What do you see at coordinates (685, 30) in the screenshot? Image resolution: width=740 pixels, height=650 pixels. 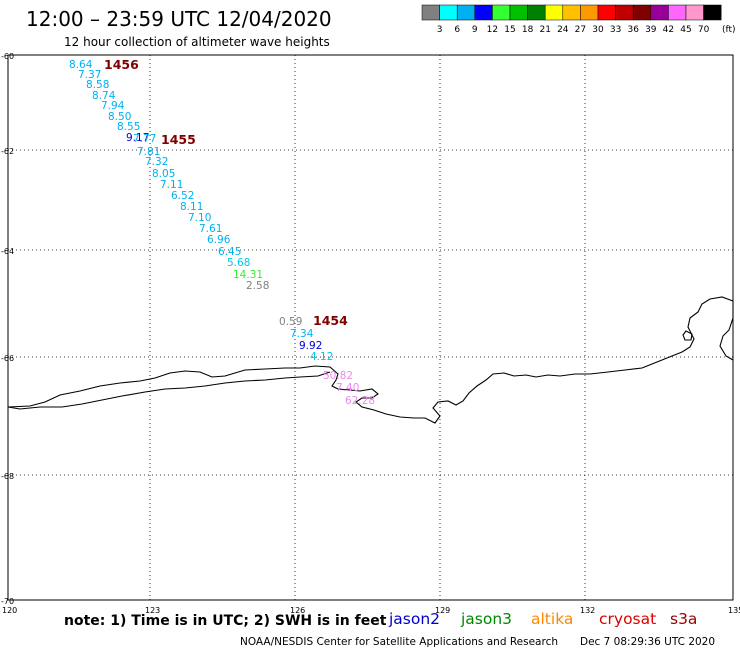 I see `legend-tick-label: 45` at bounding box center [685, 30].